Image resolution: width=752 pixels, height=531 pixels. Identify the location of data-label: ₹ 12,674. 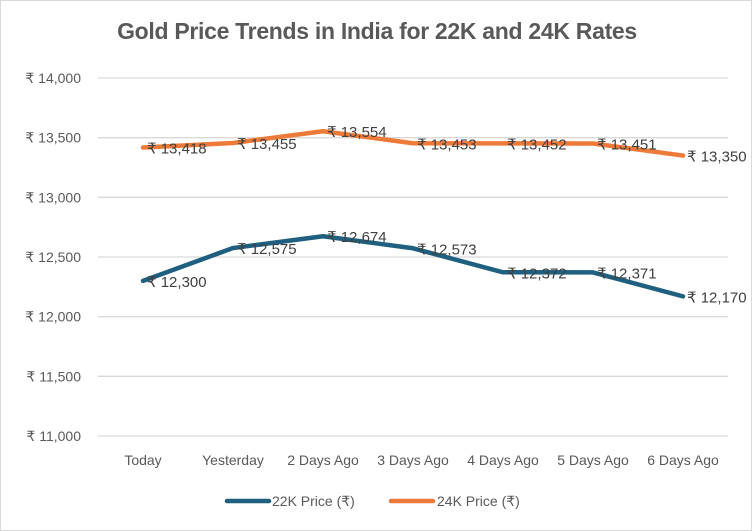
(357, 237).